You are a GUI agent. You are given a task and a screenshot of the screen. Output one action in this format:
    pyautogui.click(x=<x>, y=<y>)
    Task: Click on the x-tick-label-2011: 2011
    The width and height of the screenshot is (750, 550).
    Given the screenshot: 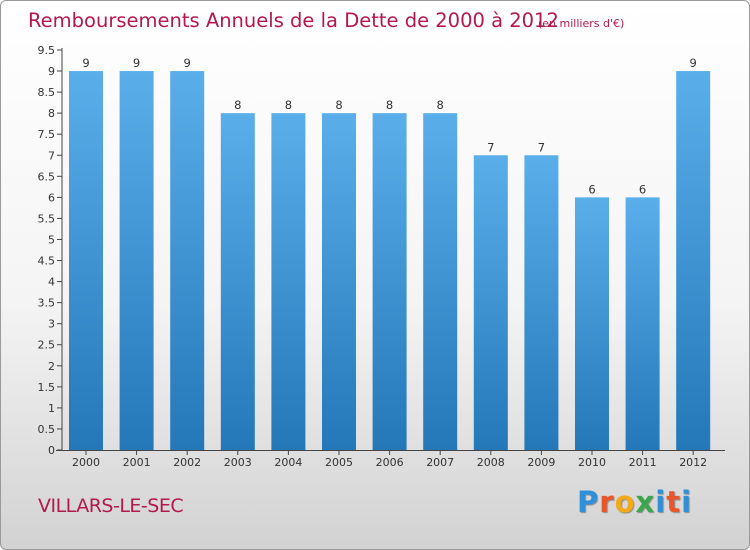 What is the action you would take?
    pyautogui.click(x=643, y=462)
    